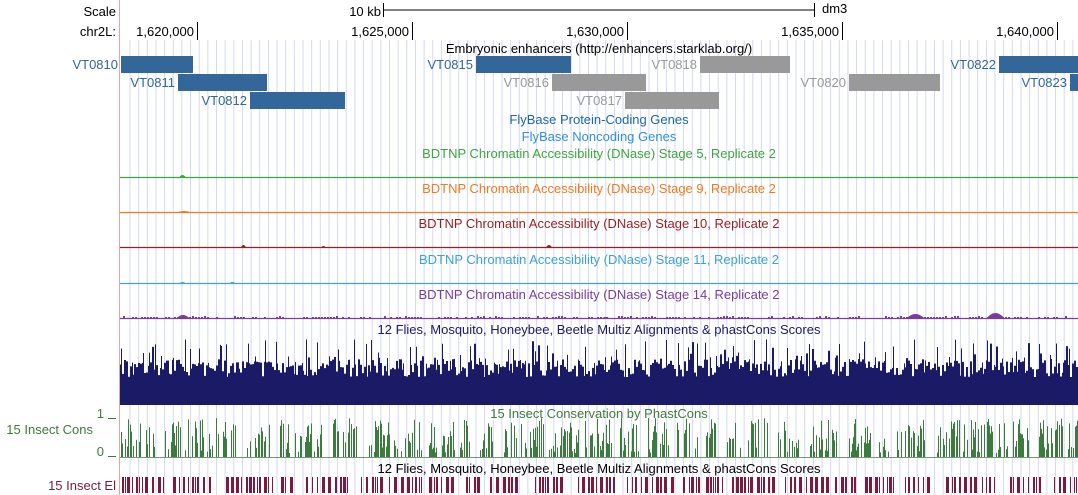 This screenshot has height=495, width=1078. I want to click on enhancer-label: VT0822, so click(973, 64).